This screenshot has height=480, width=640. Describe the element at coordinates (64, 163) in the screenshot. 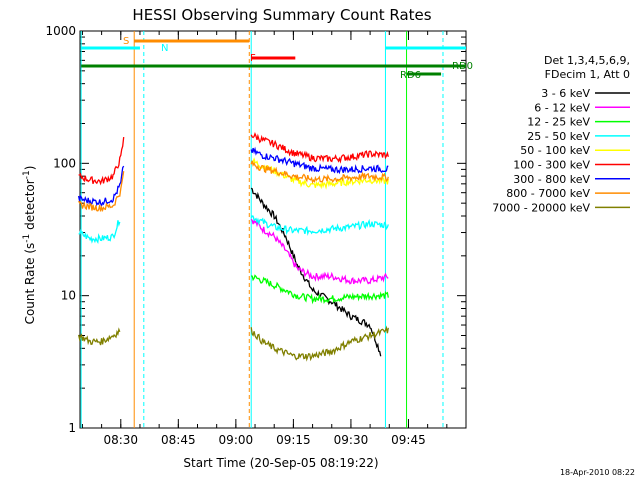

I see `y-tick-label: 100` at that location.